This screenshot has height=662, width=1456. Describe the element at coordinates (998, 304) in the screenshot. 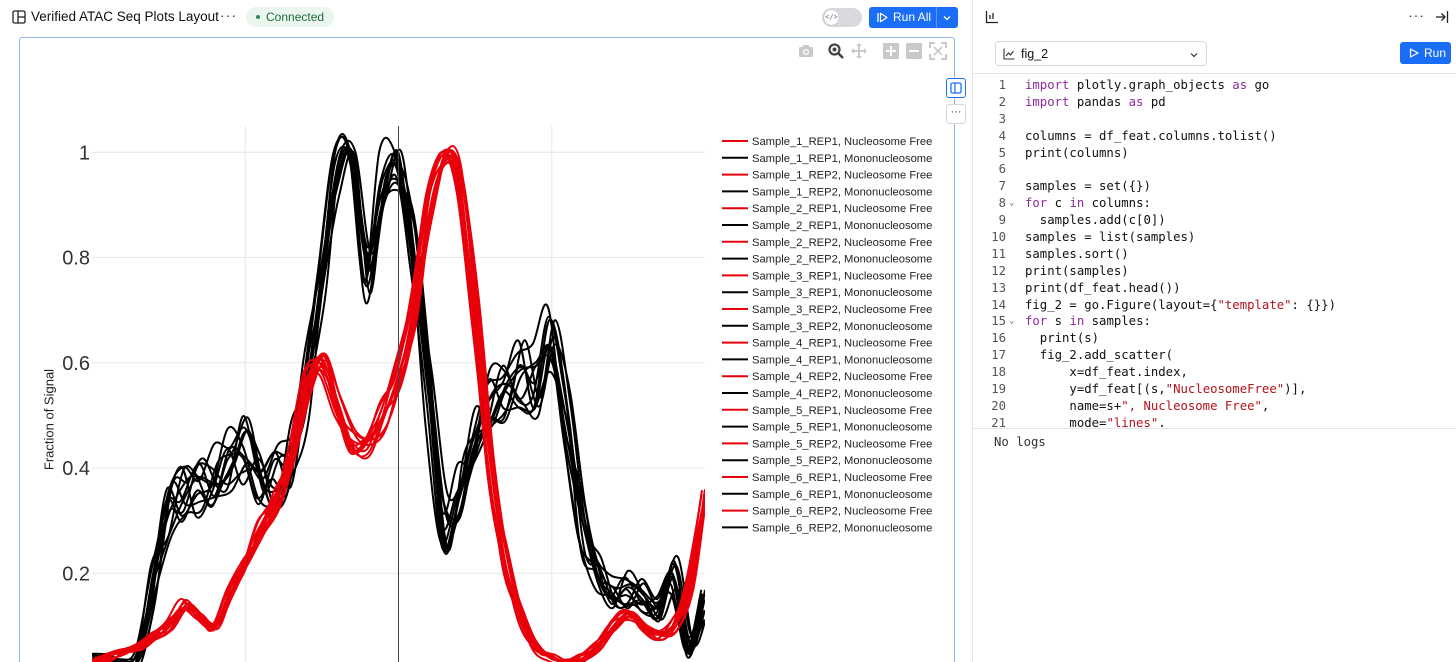

I see `line-number: 14` at that location.